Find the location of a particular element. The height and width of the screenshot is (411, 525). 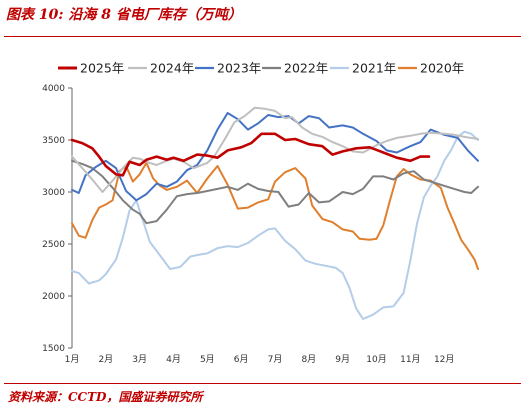

y-tick-label: 2500 is located at coordinates (53, 245).